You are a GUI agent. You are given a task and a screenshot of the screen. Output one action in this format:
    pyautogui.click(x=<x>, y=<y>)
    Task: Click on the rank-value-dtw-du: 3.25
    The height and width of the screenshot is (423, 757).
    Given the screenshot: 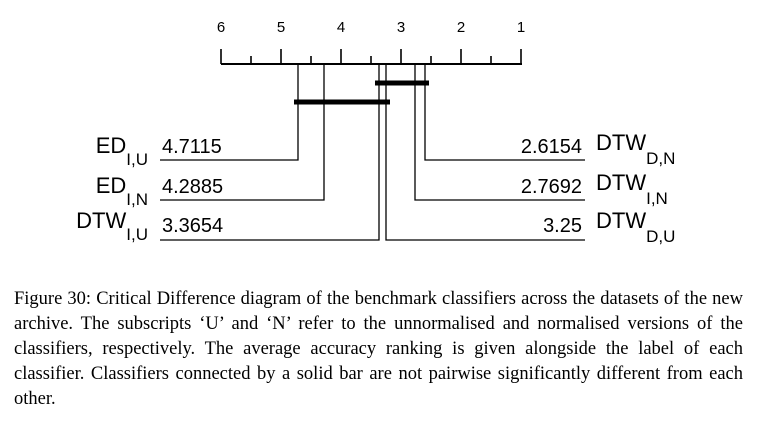 What is the action you would take?
    pyautogui.click(x=562, y=226)
    